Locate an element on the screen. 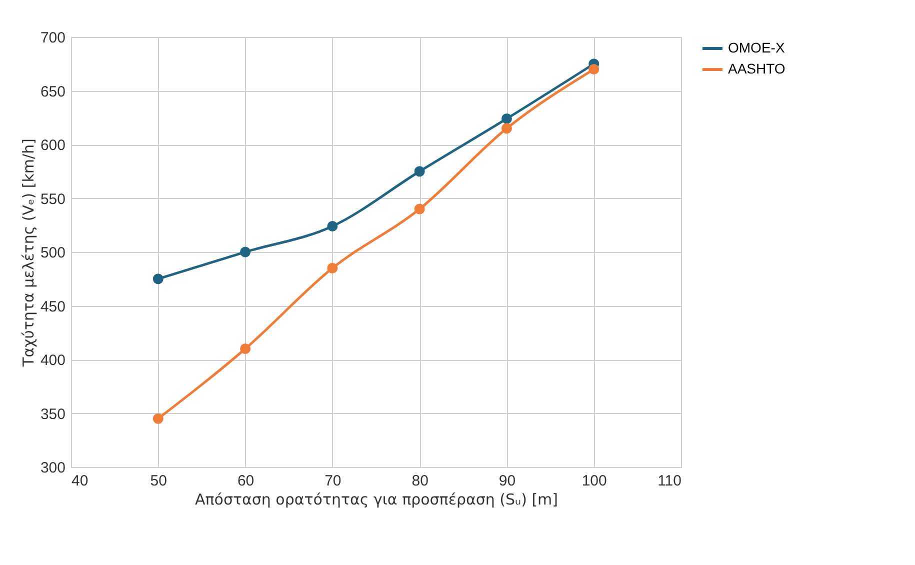 The height and width of the screenshot is (565, 915). x-tick-label: 60 is located at coordinates (245, 481).